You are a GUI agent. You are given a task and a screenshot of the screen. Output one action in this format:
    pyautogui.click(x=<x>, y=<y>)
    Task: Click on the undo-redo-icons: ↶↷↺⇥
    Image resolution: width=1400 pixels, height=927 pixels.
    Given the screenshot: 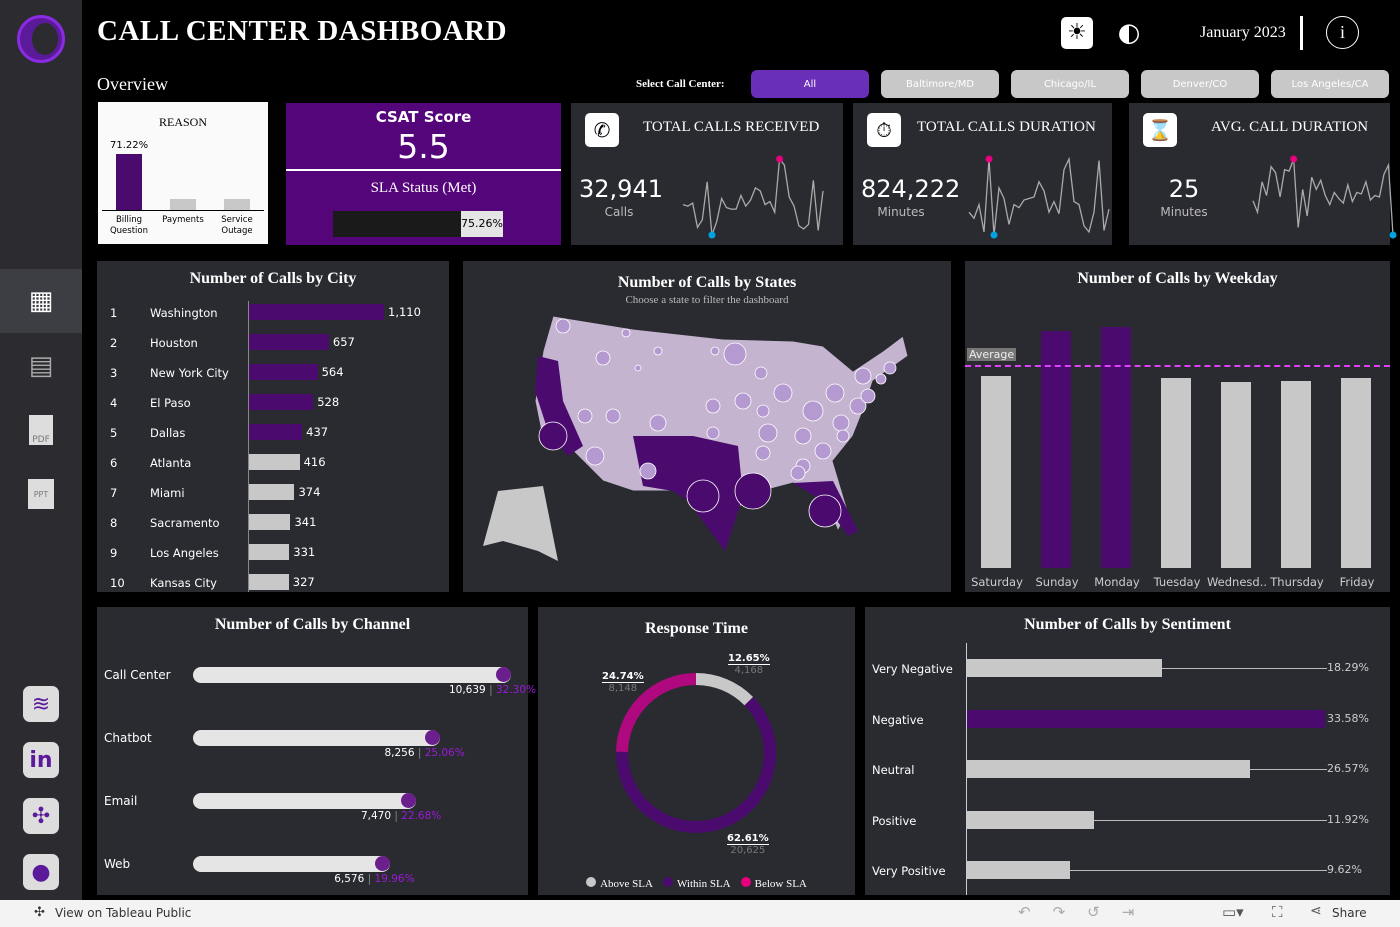 What is the action you would take?
    pyautogui.click(x=1087, y=912)
    